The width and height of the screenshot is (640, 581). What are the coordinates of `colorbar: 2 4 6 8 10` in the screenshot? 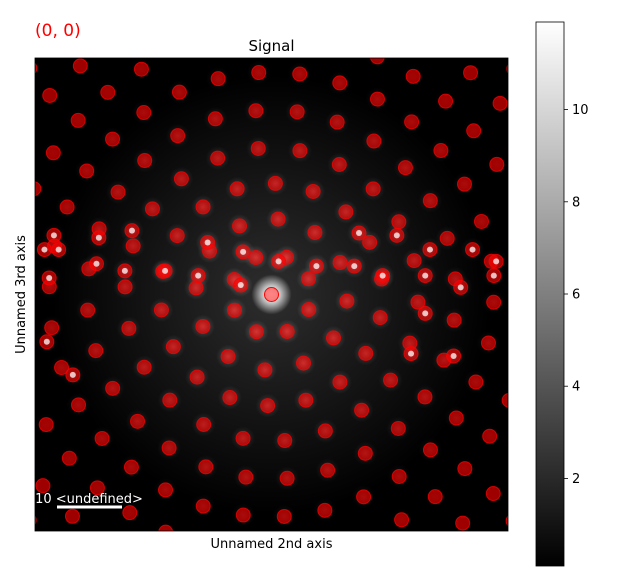 It's located at (562, 294).